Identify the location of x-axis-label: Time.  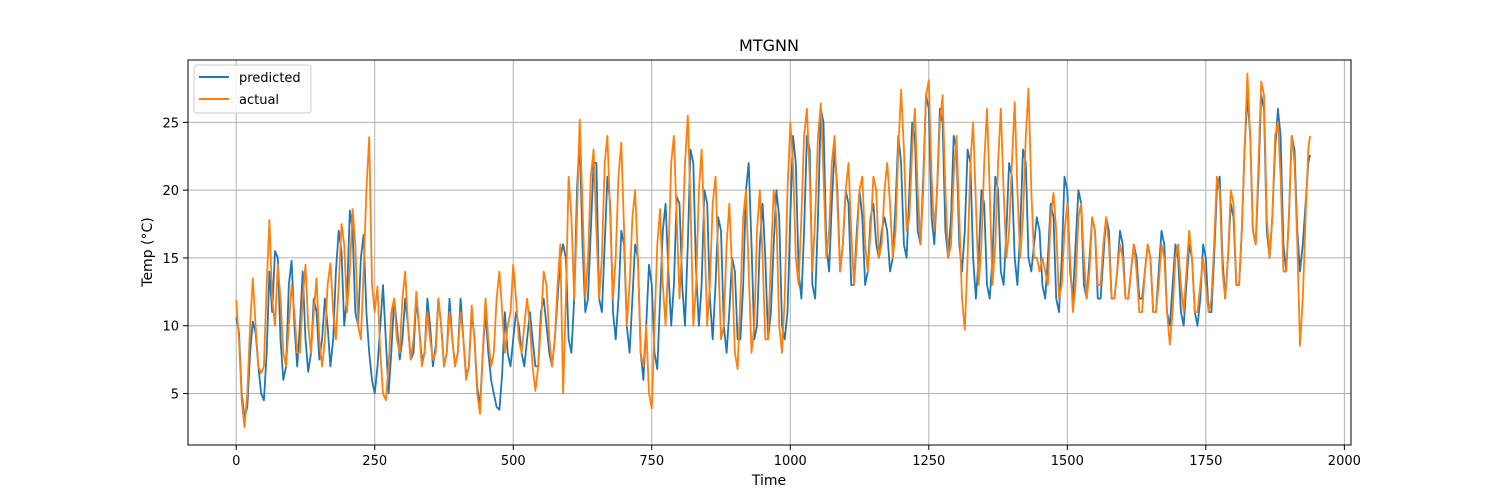
(768, 481).